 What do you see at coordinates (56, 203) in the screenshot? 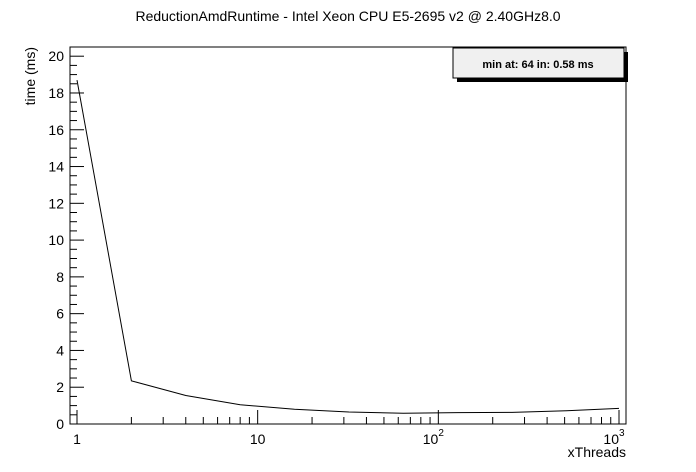
I see `y-tick-label: 12` at bounding box center [56, 203].